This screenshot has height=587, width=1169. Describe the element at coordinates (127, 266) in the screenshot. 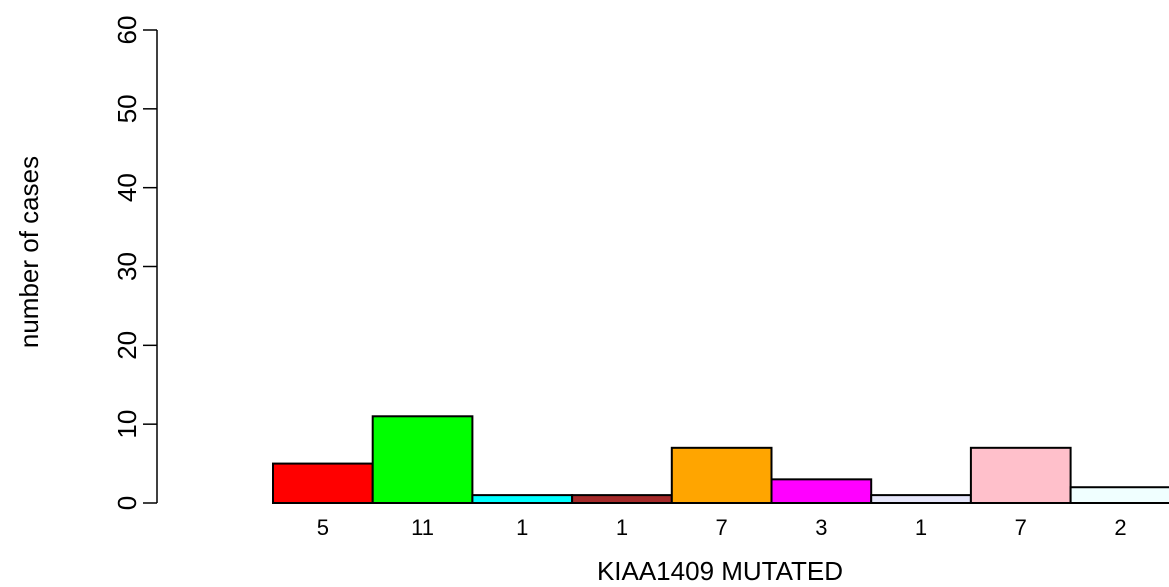

I see `y-tick-label: 30` at that location.